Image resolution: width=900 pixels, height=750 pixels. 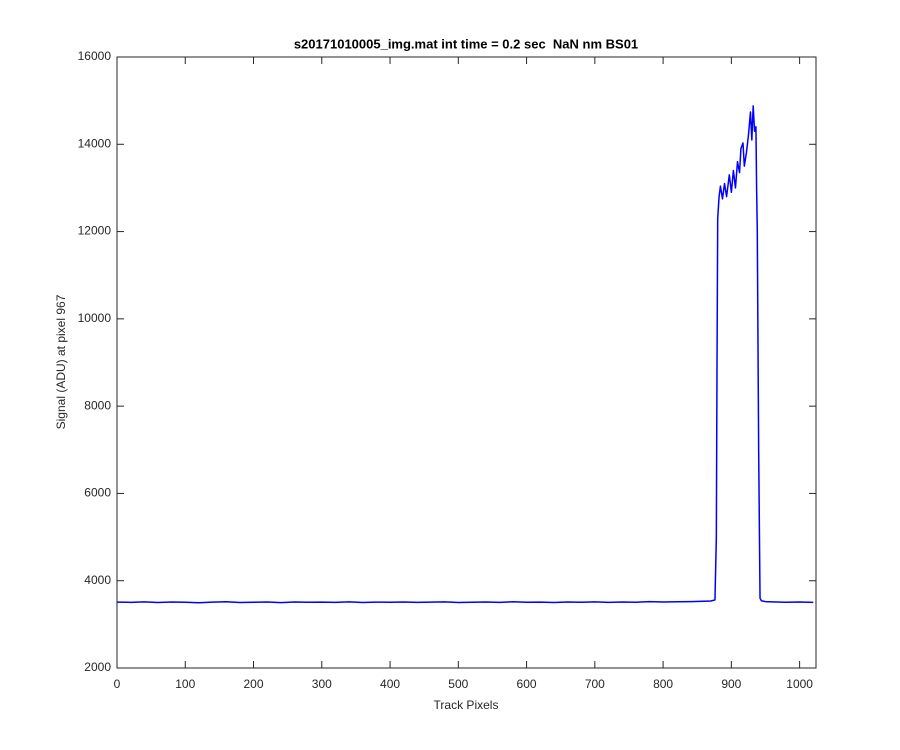 I want to click on x-tick-label: 300, so click(x=322, y=684).